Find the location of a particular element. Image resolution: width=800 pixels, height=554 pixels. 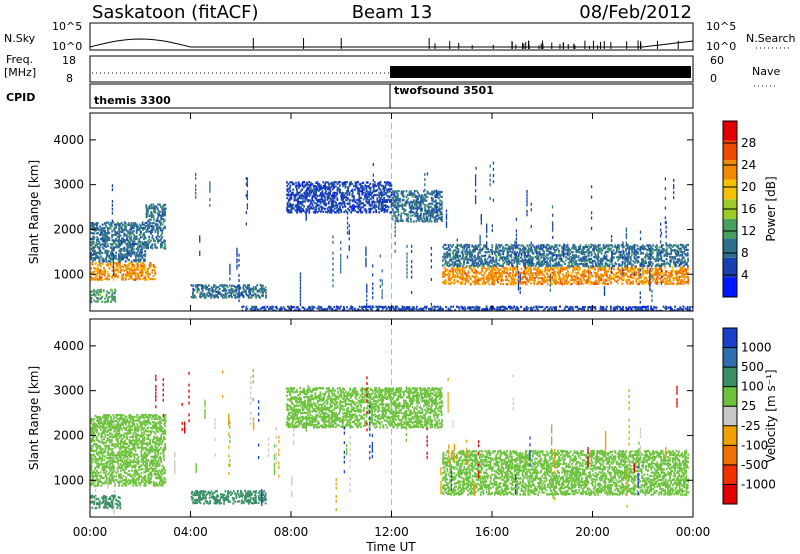

freq-label: Freq. is located at coordinates (19, 59).